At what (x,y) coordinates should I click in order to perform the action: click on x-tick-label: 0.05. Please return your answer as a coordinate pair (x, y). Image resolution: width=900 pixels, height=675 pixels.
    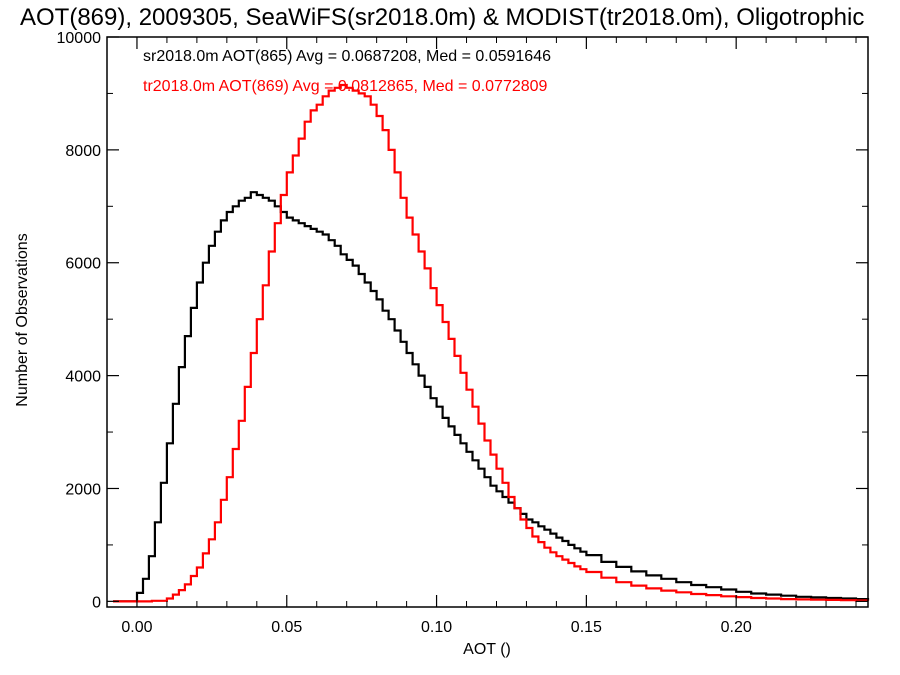
    Looking at the image, I should click on (286, 627).